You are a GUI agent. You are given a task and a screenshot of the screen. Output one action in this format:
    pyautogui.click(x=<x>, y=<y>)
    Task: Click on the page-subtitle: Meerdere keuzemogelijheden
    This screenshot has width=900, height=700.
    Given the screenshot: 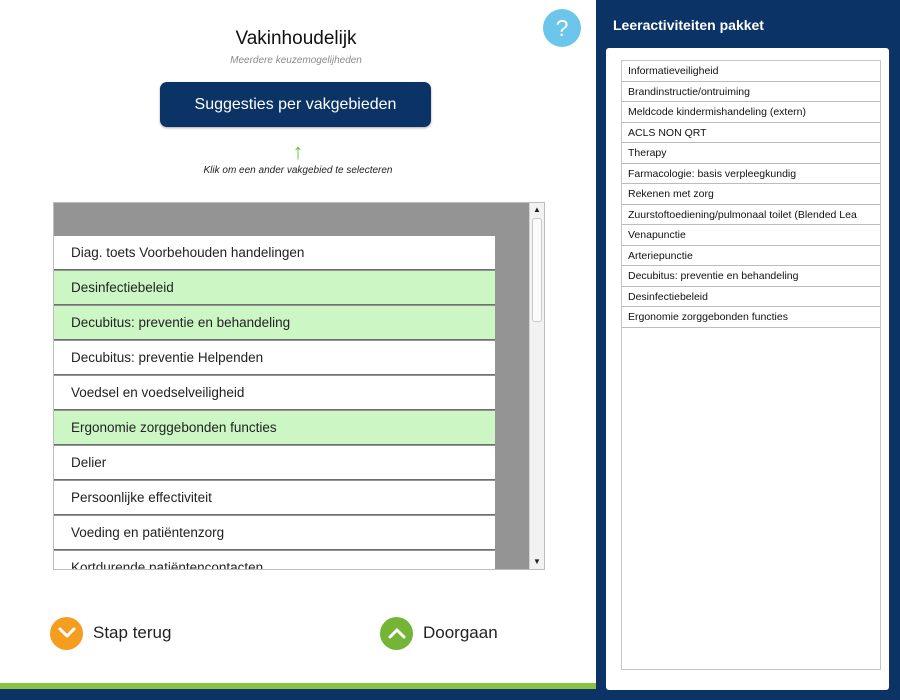 What is the action you would take?
    pyautogui.click(x=296, y=60)
    